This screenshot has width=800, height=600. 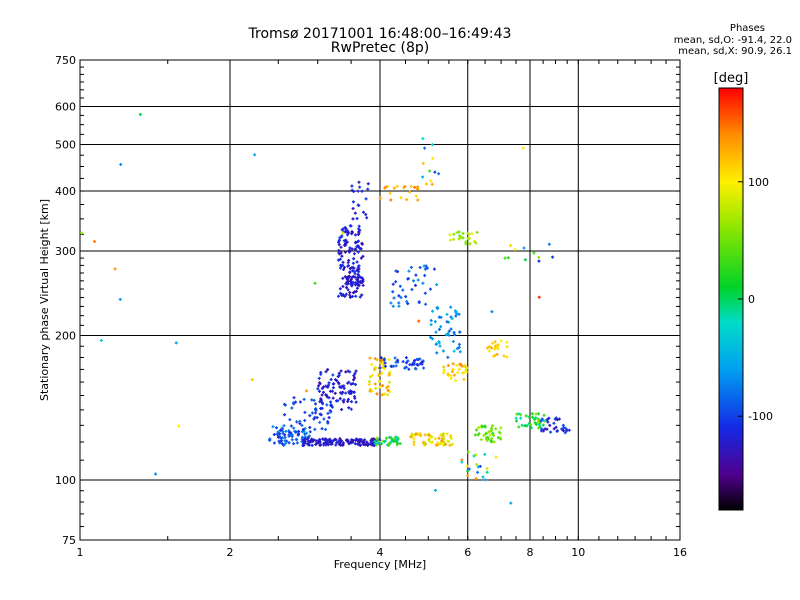 I want to click on x-tick-label: 2, so click(x=230, y=552).